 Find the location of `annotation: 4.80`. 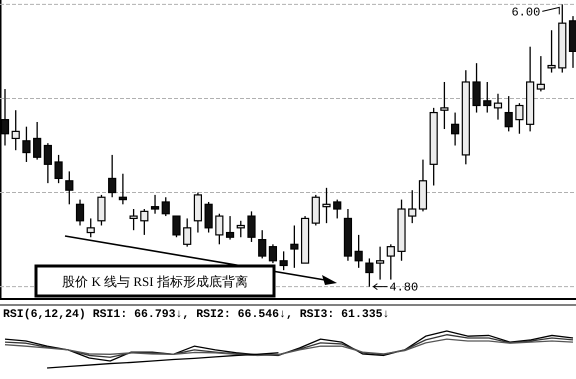

annotation: 4.80 is located at coordinates (403, 287).